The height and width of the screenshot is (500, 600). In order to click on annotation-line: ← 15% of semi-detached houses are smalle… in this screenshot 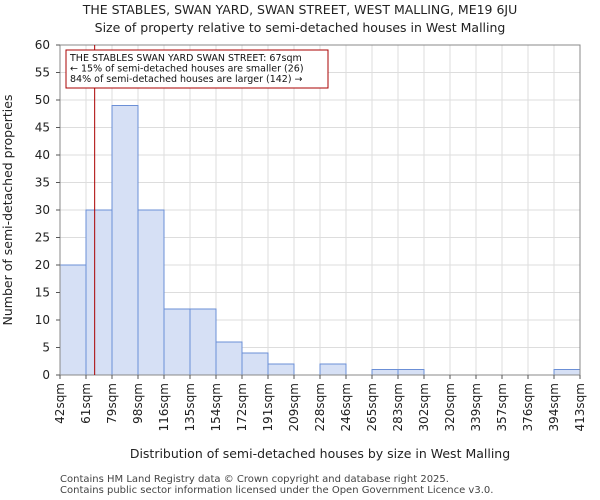, I will do `click(187, 69)`.